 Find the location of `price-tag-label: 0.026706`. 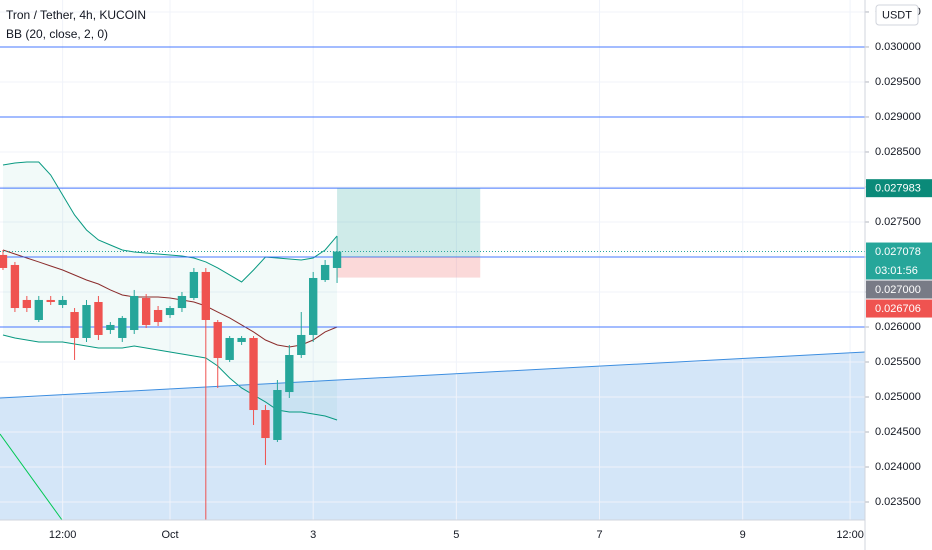

price-tag-label: 0.026706 is located at coordinates (898, 309).